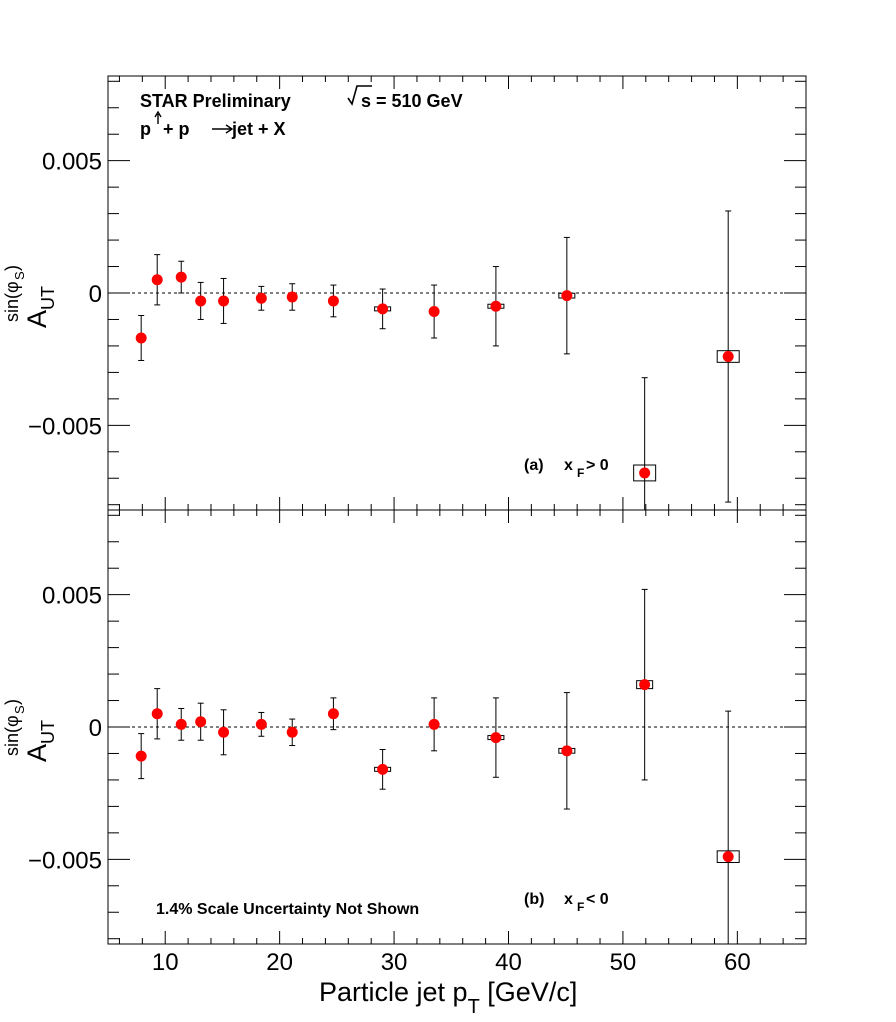 The height and width of the screenshot is (1022, 896). What do you see at coordinates (258, 129) in the screenshot?
I see `reaction-products: jet + X` at bounding box center [258, 129].